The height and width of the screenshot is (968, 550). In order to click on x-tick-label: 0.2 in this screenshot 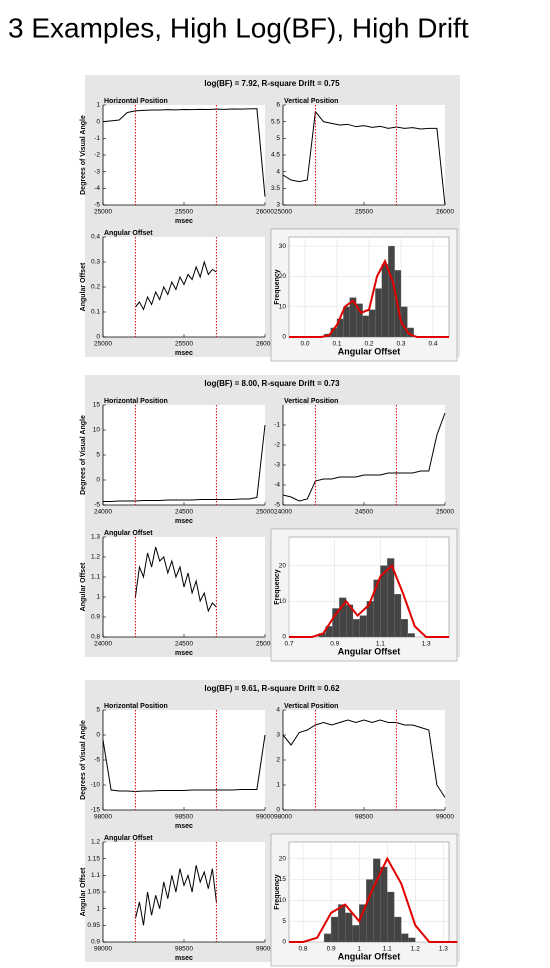, I will do `click(368, 344)`.